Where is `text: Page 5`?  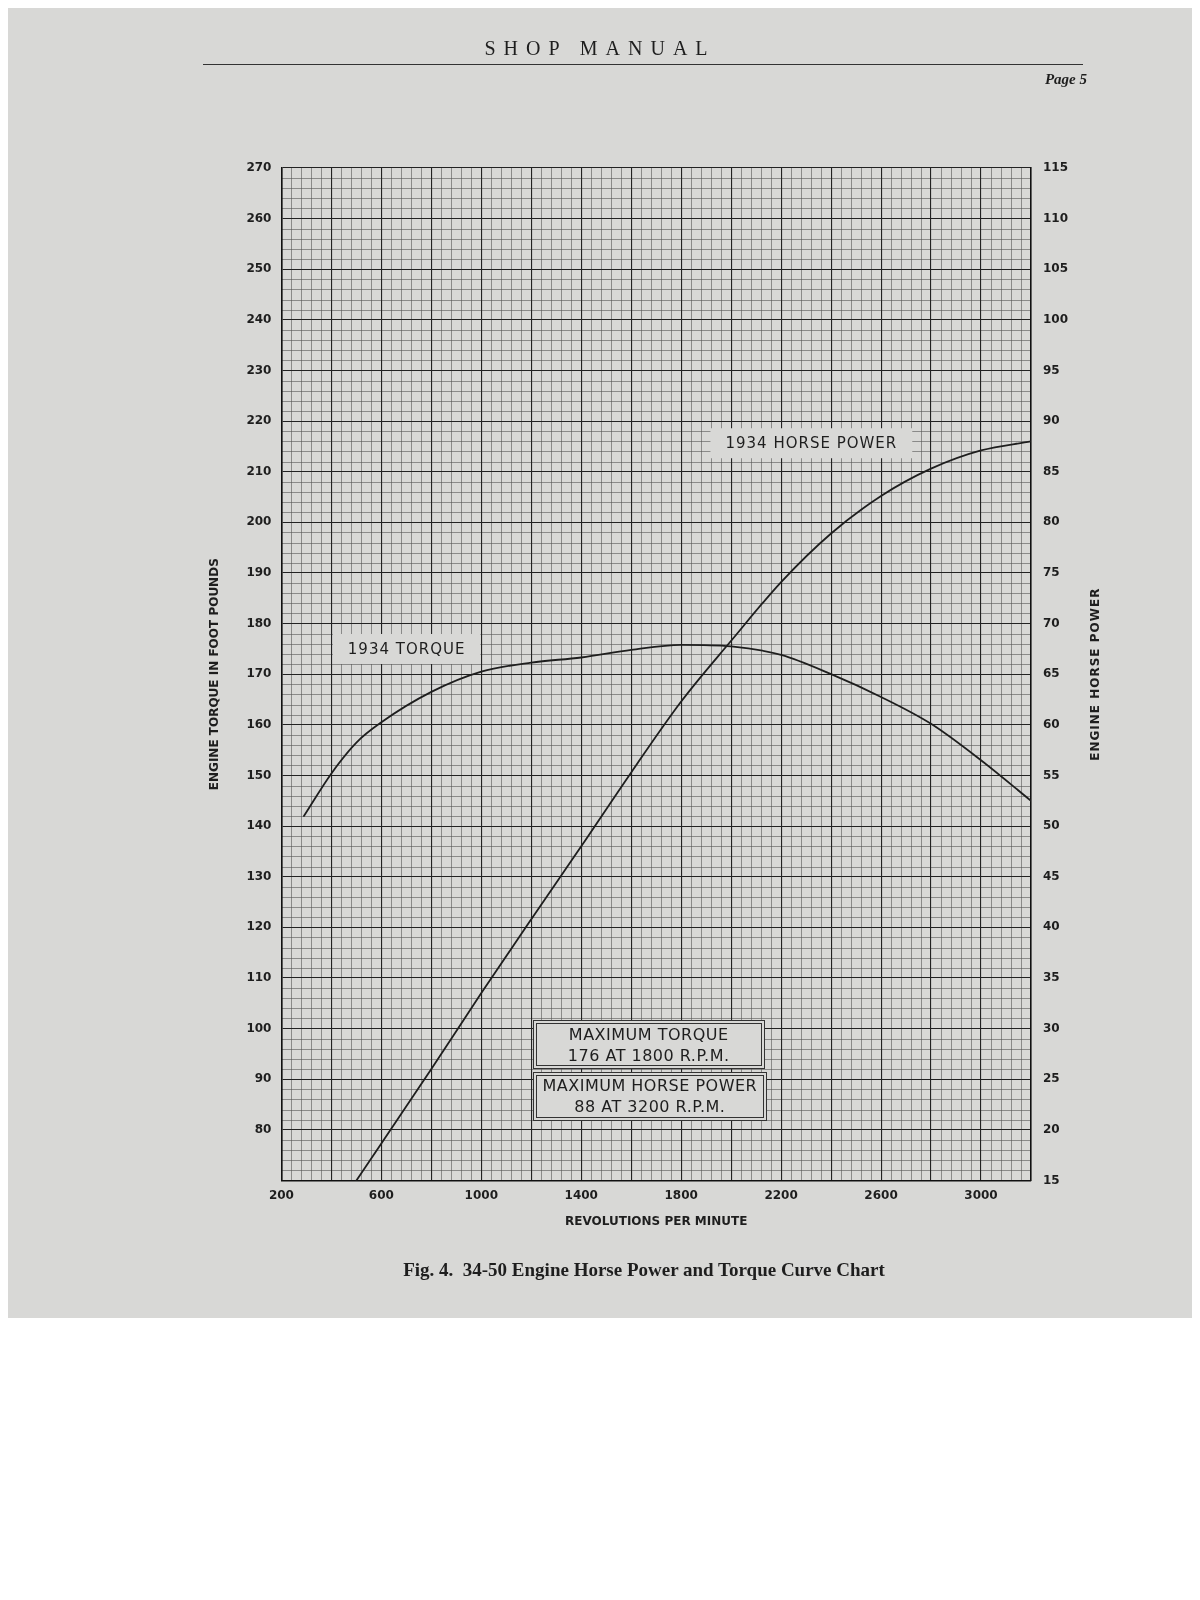
text: Page 5 is located at coordinates (1065, 79).